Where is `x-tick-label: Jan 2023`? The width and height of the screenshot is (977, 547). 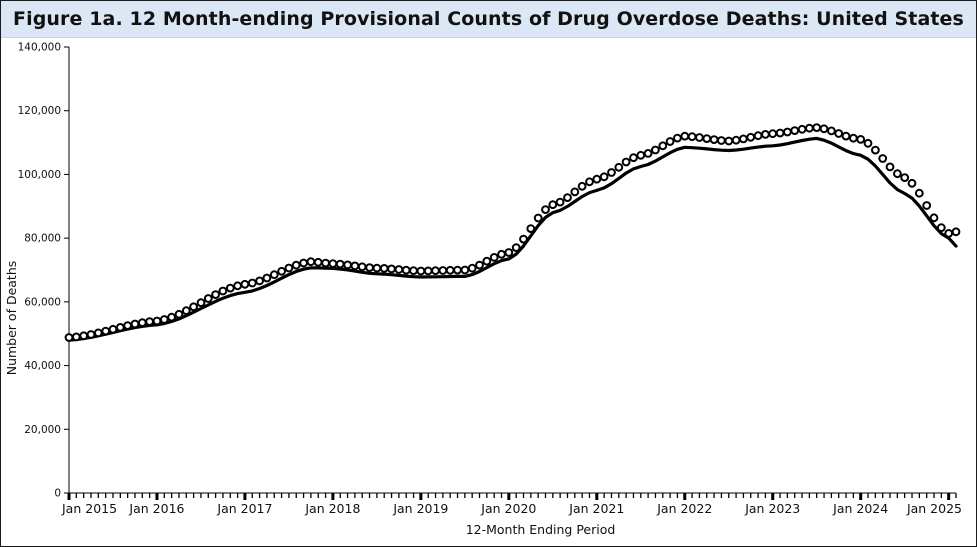
x-tick-label: Jan 2023 is located at coordinates (772, 508).